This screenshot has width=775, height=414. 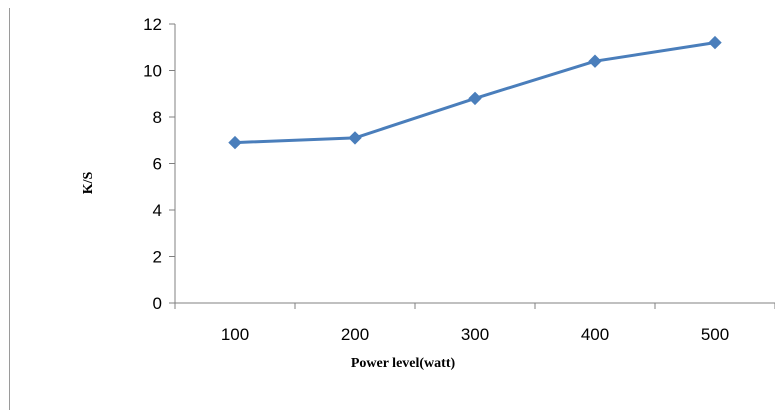 I want to click on x-tick-label: 500, so click(x=715, y=334).